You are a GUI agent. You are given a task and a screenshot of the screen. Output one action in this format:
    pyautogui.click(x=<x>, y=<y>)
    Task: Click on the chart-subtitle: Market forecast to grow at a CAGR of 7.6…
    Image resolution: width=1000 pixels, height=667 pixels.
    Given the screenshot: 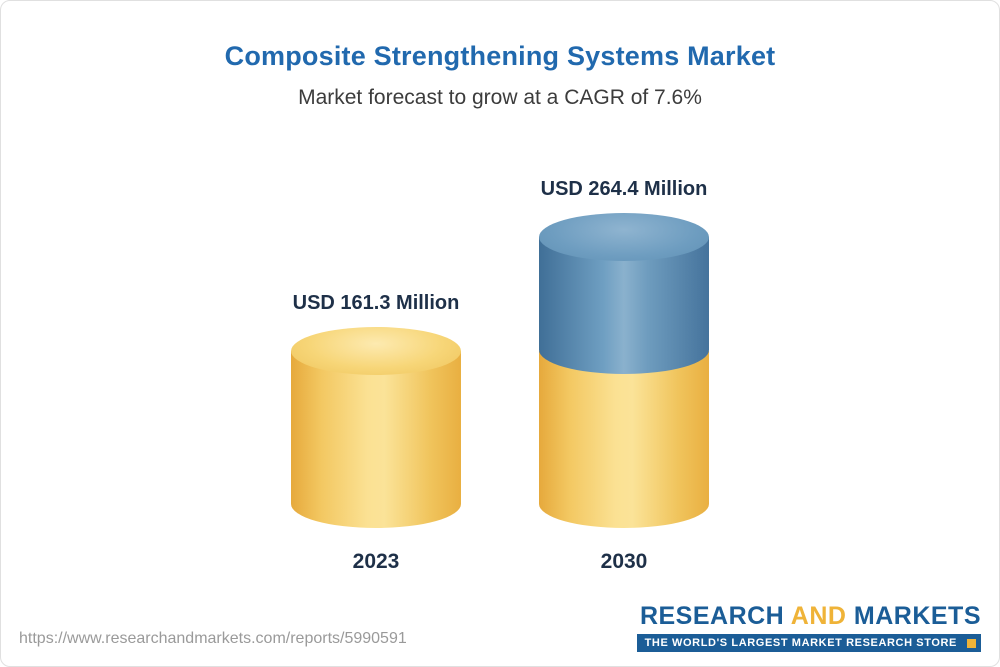 What is the action you would take?
    pyautogui.click(x=500, y=97)
    